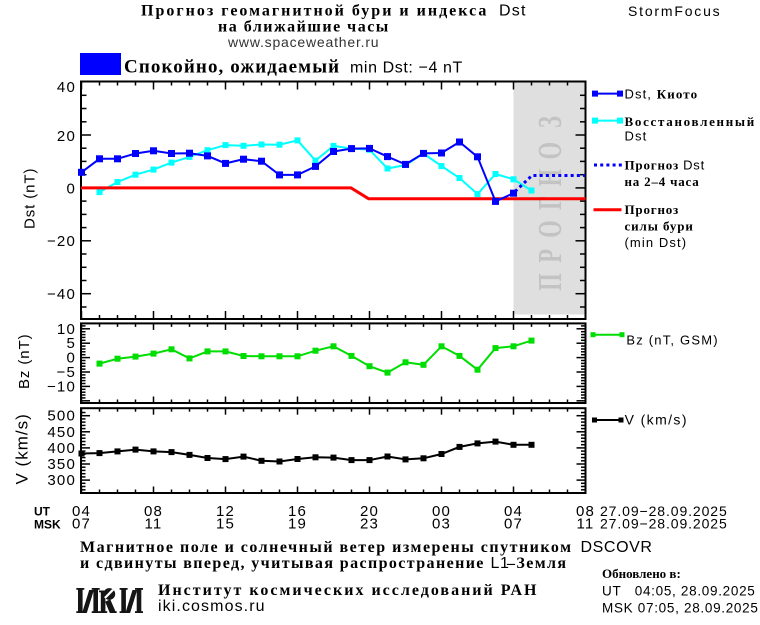  Describe the element at coordinates (674, 11) in the screenshot. I see `svg-text: StormFocus` at that location.